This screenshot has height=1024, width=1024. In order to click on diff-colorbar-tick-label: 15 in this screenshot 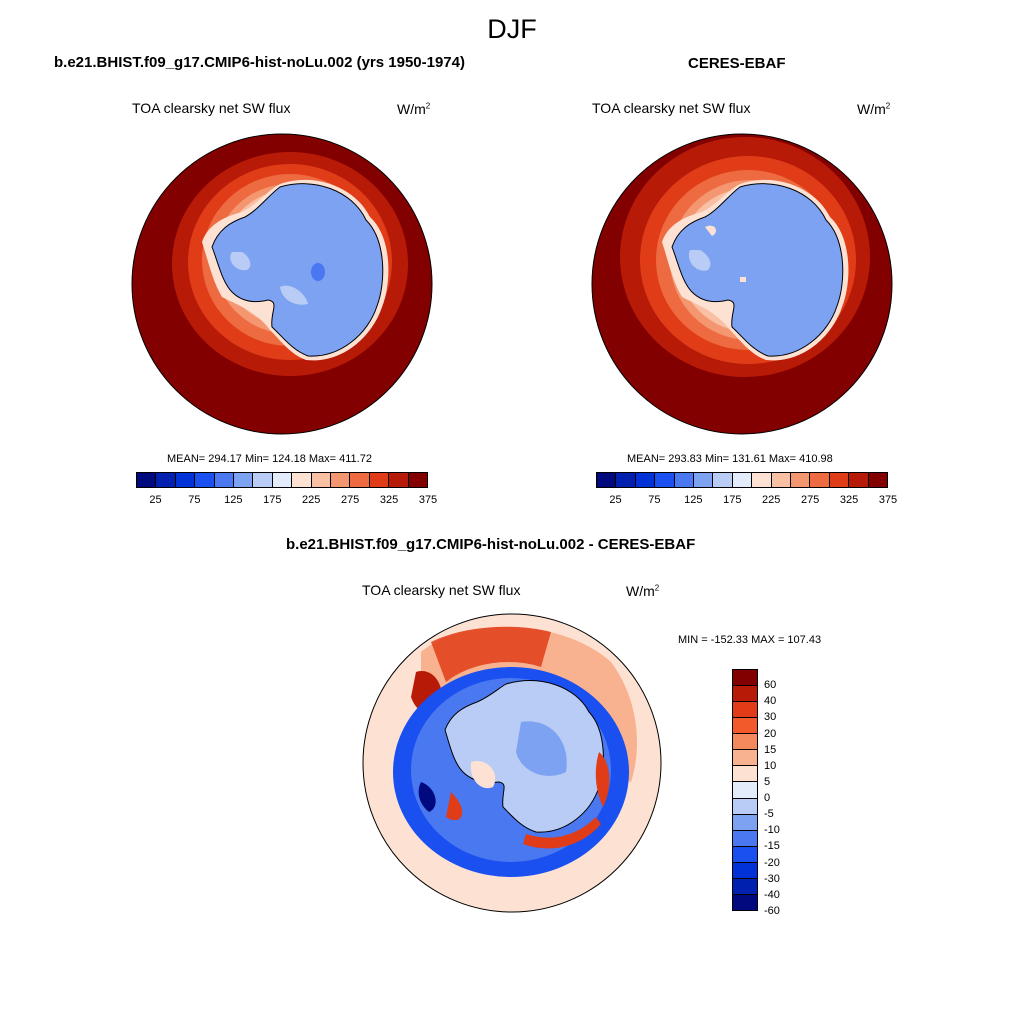, I will do `click(770, 749)`.